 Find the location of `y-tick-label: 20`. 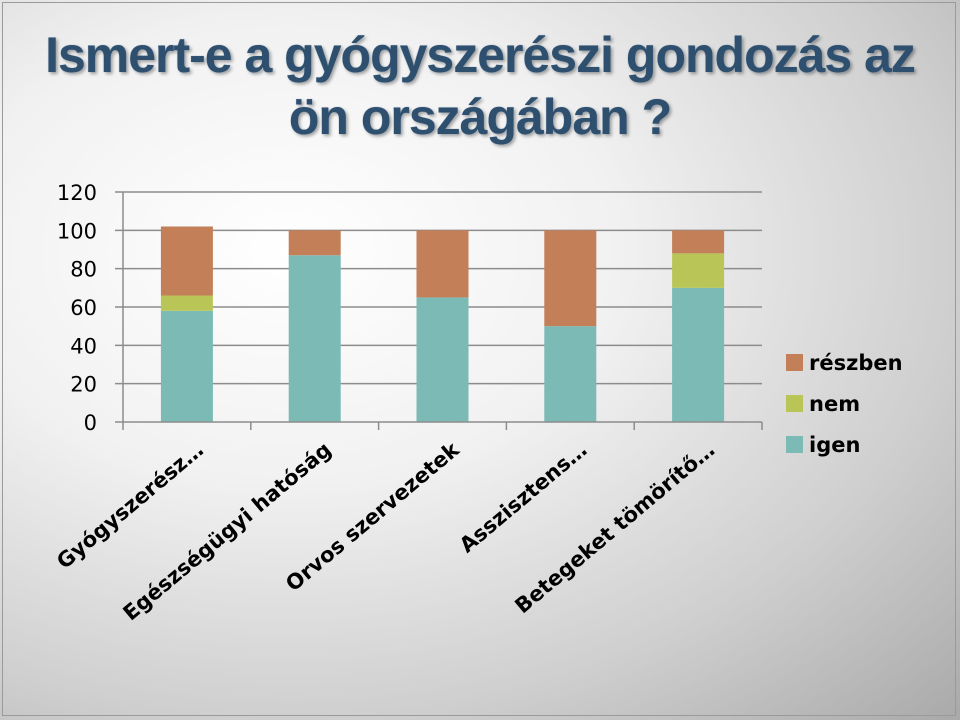

y-tick-label: 20 is located at coordinates (83, 385).